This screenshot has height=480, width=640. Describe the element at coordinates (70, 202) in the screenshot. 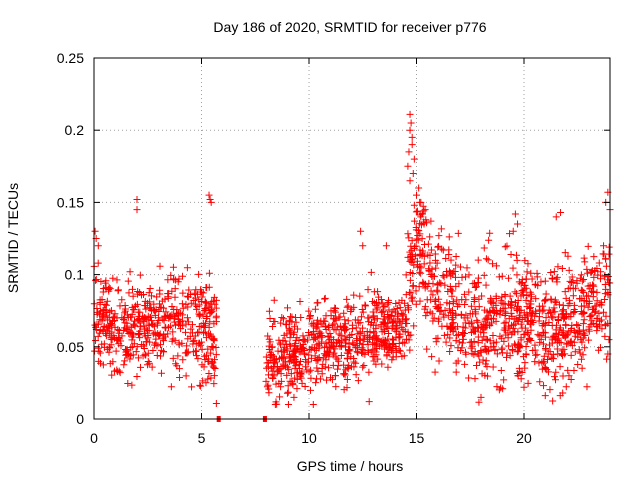

I see `y-tick-label: 0.15` at that location.